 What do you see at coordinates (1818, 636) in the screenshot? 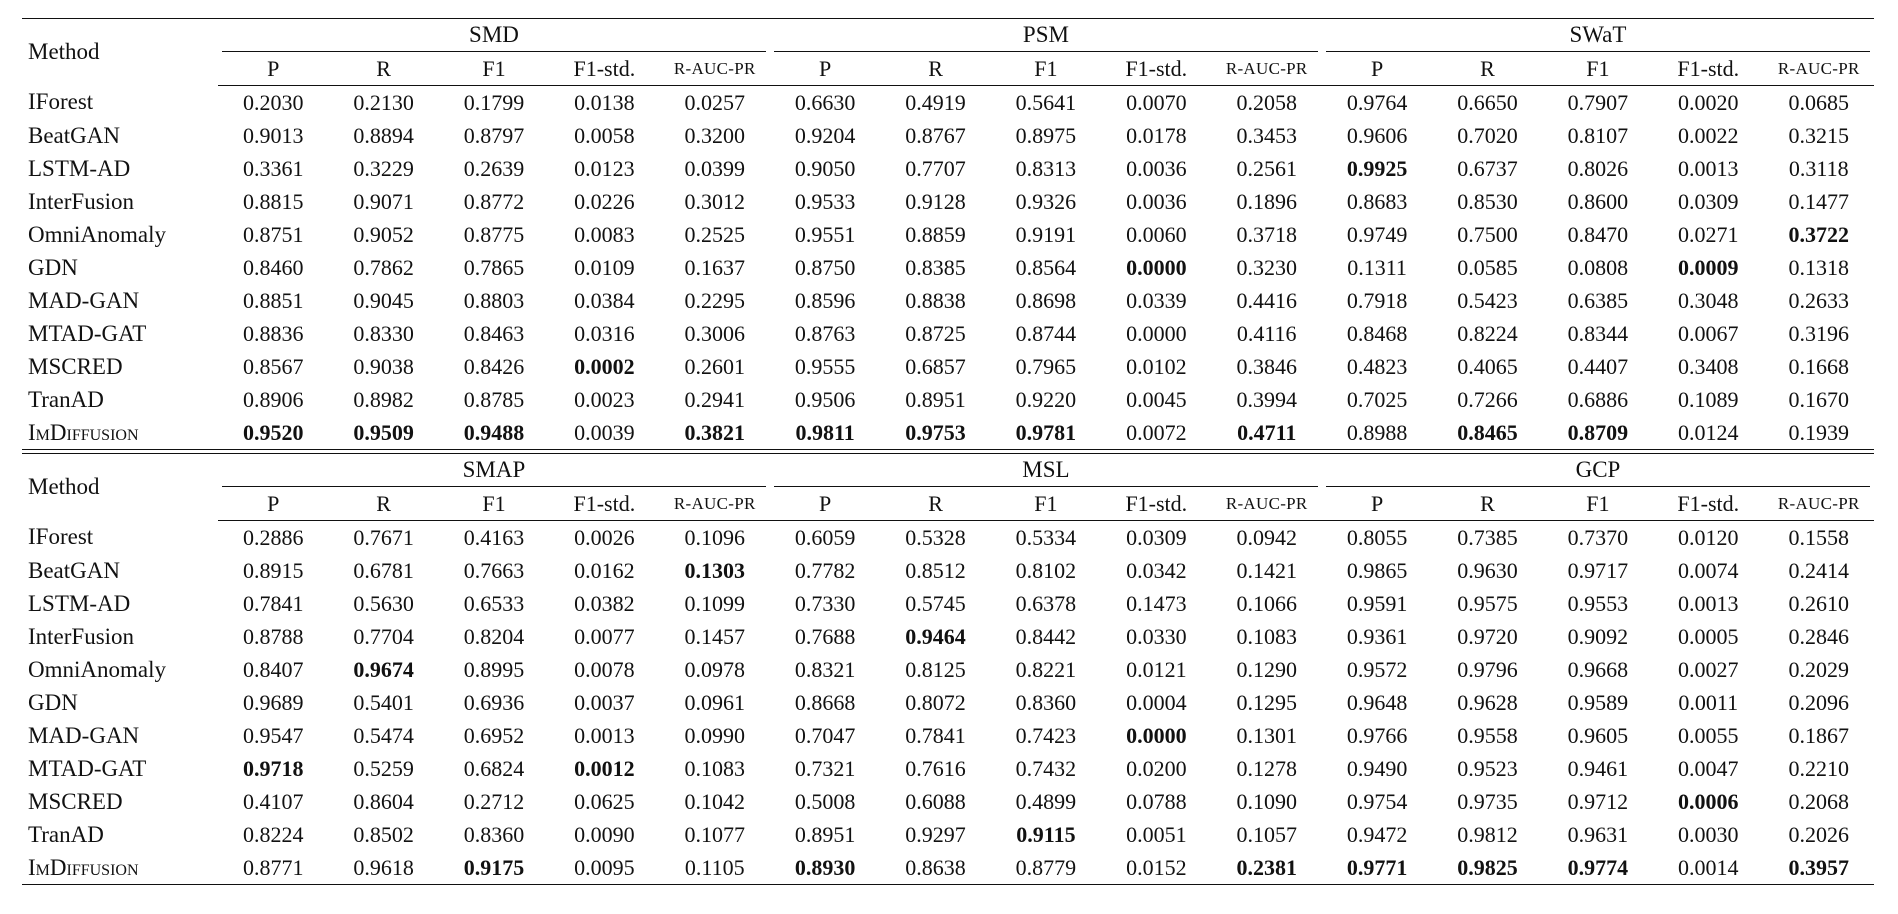
I see `metric-value: 0.2846` at bounding box center [1818, 636].